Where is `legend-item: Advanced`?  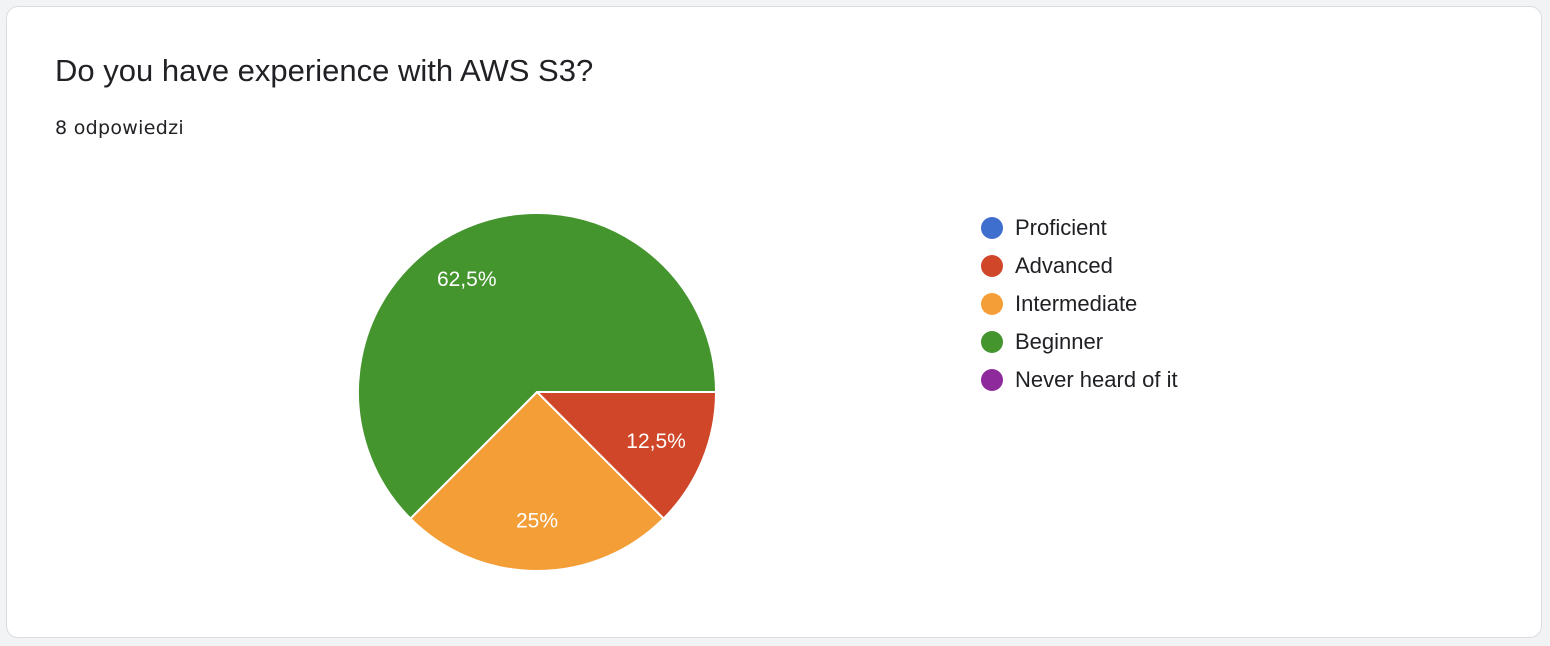 legend-item: Advanced is located at coordinates (1079, 266).